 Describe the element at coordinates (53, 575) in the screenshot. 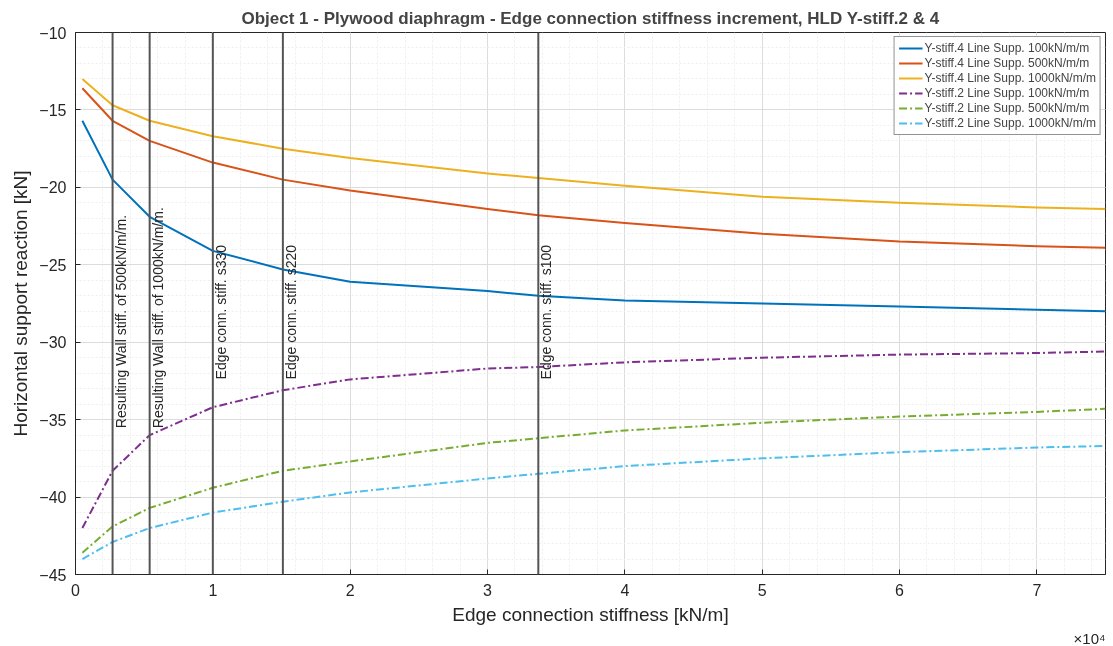

I see `y-tick-label: −45` at that location.